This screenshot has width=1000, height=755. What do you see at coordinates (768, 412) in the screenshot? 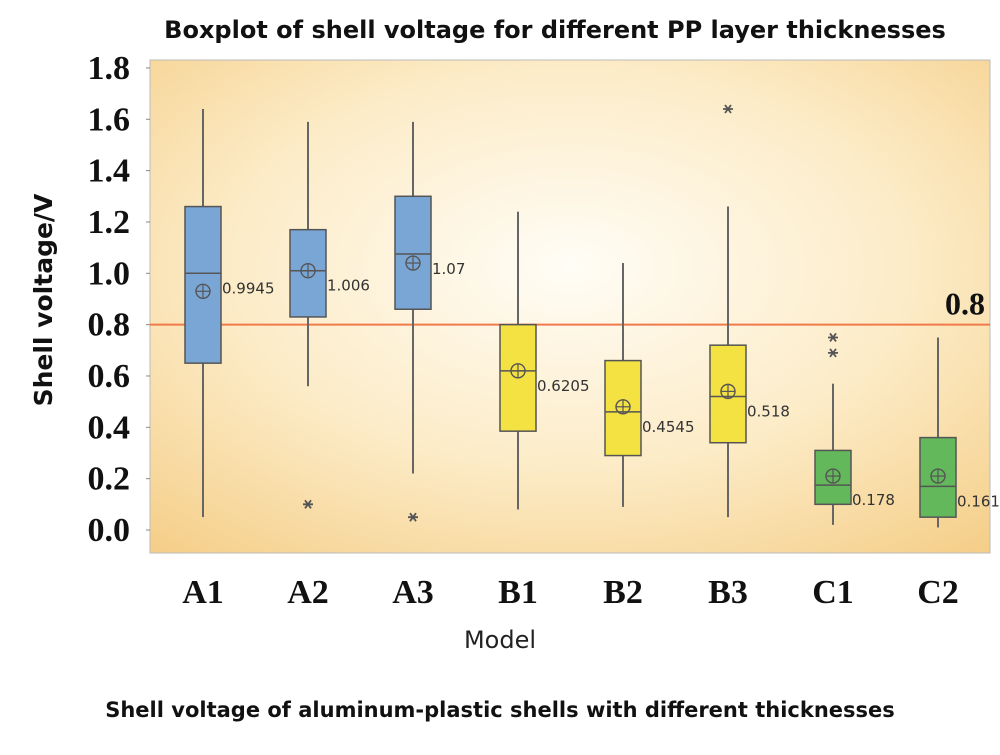
I see `median-value-label: 0.518` at bounding box center [768, 412].